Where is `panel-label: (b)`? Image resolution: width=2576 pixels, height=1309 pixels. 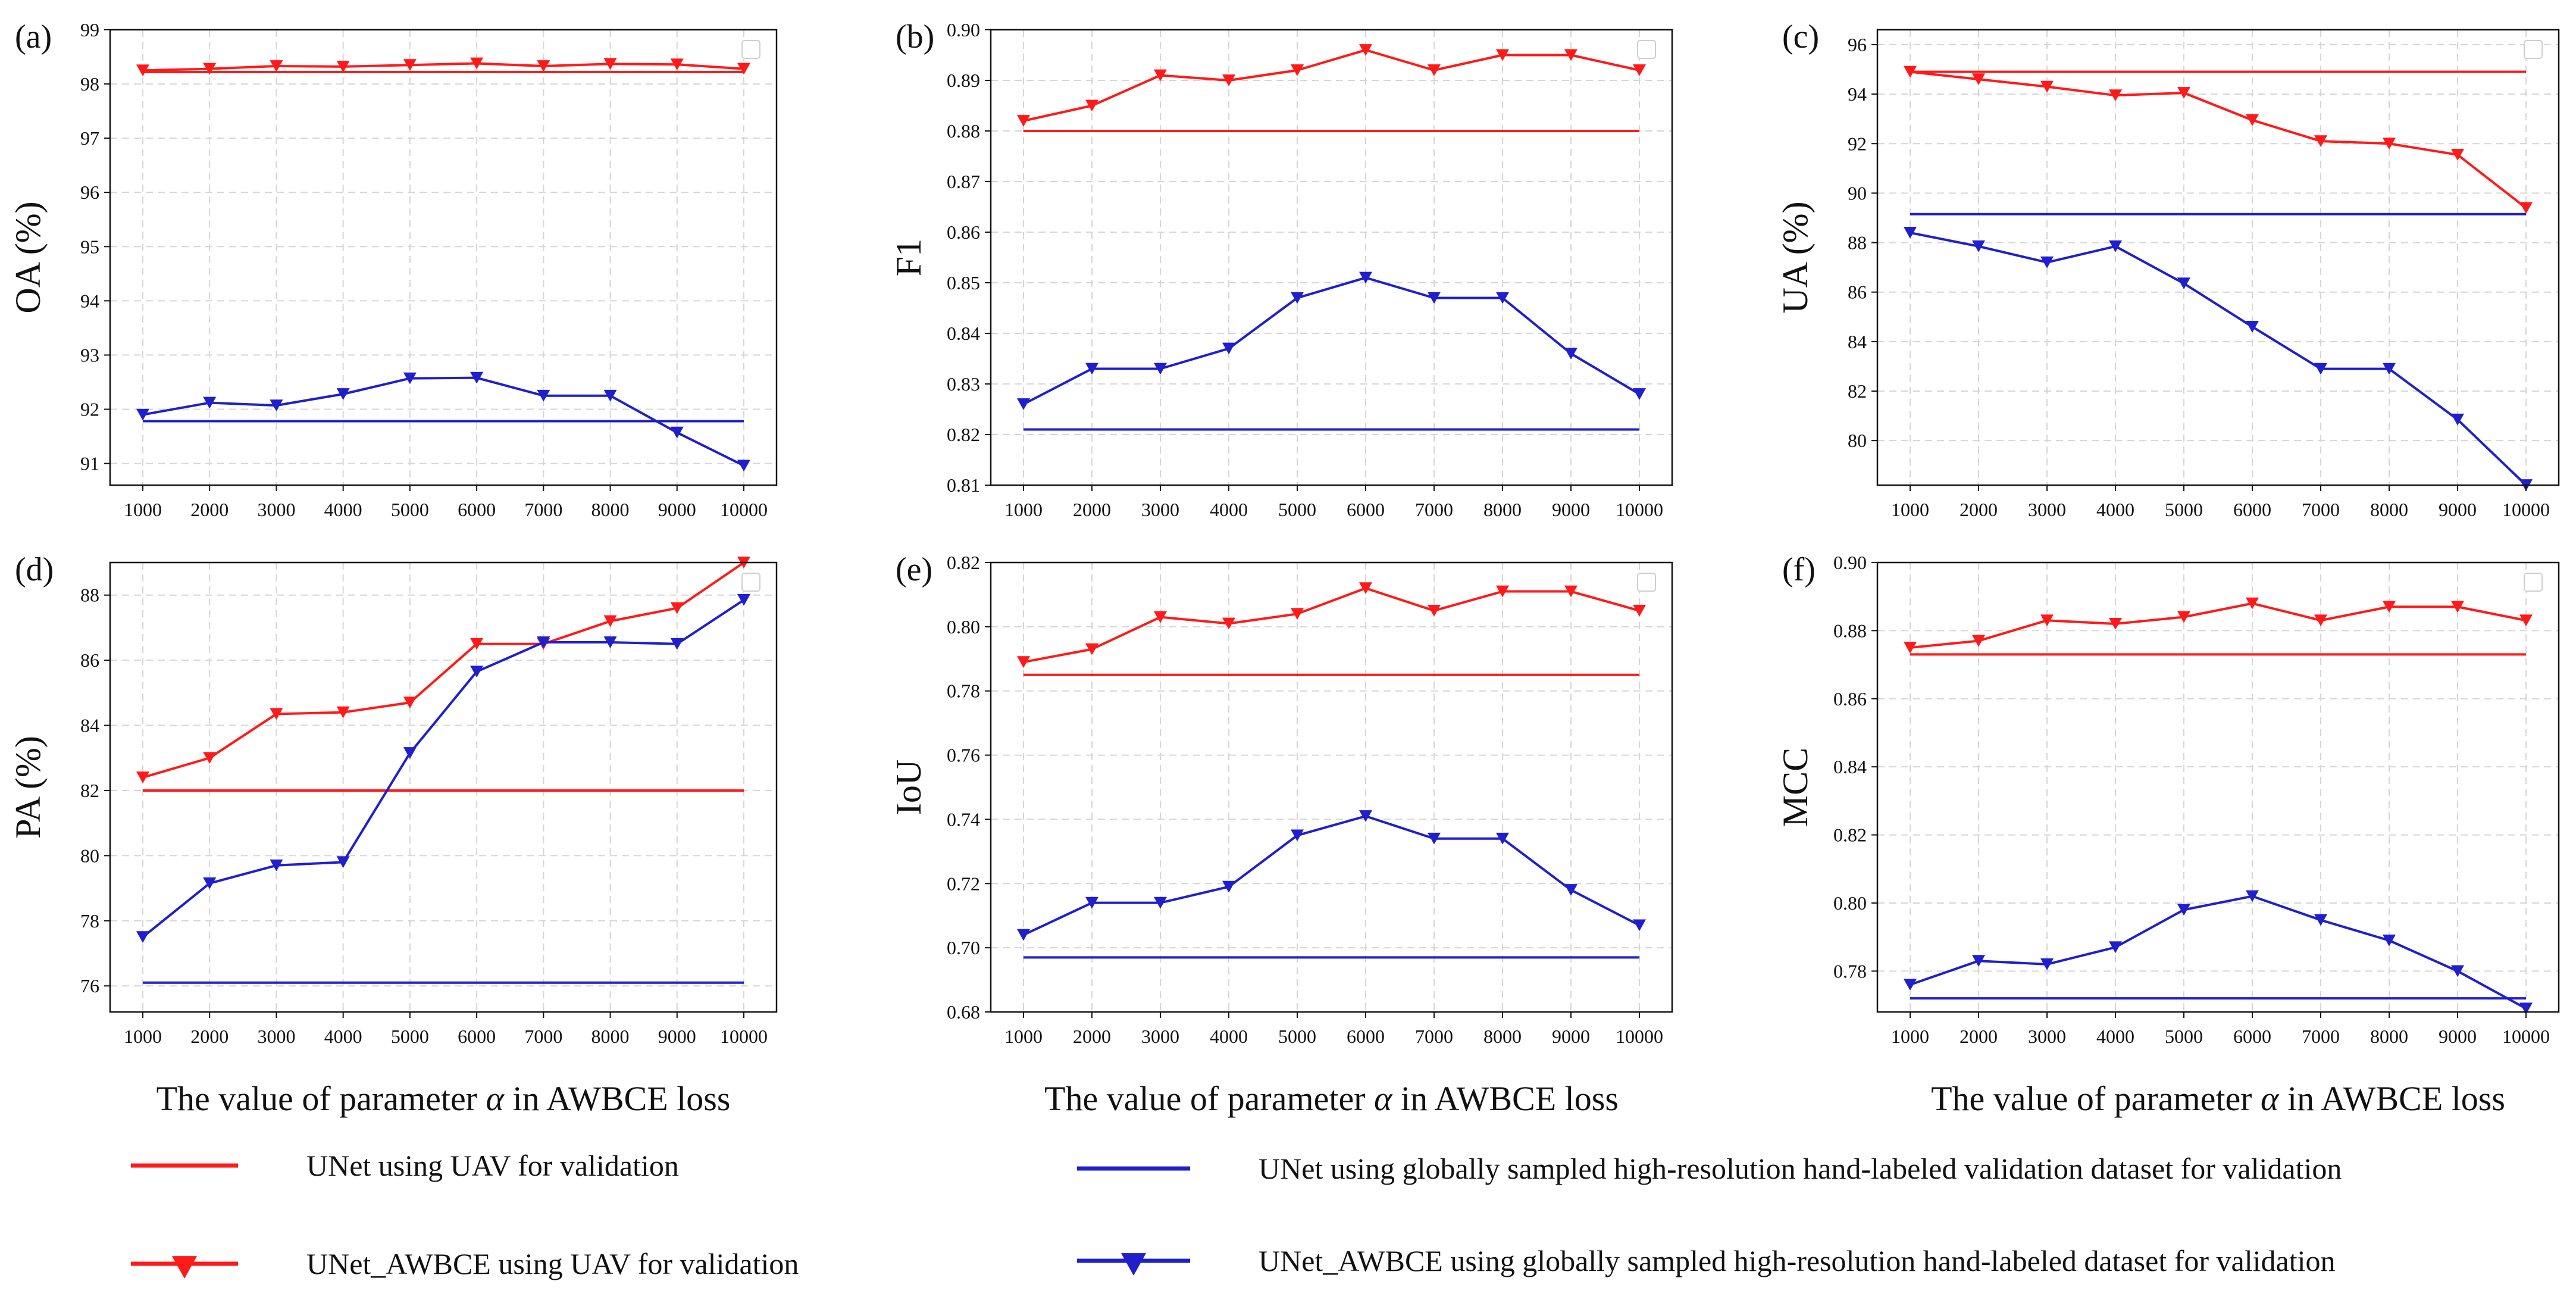 panel-label: (b) is located at coordinates (915, 36).